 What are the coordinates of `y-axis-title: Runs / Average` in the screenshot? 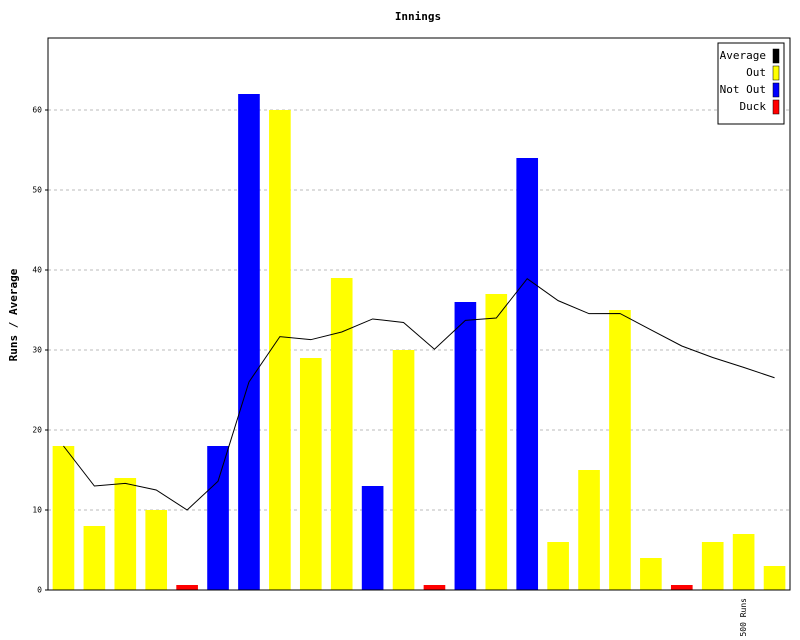 It's located at (13, 314).